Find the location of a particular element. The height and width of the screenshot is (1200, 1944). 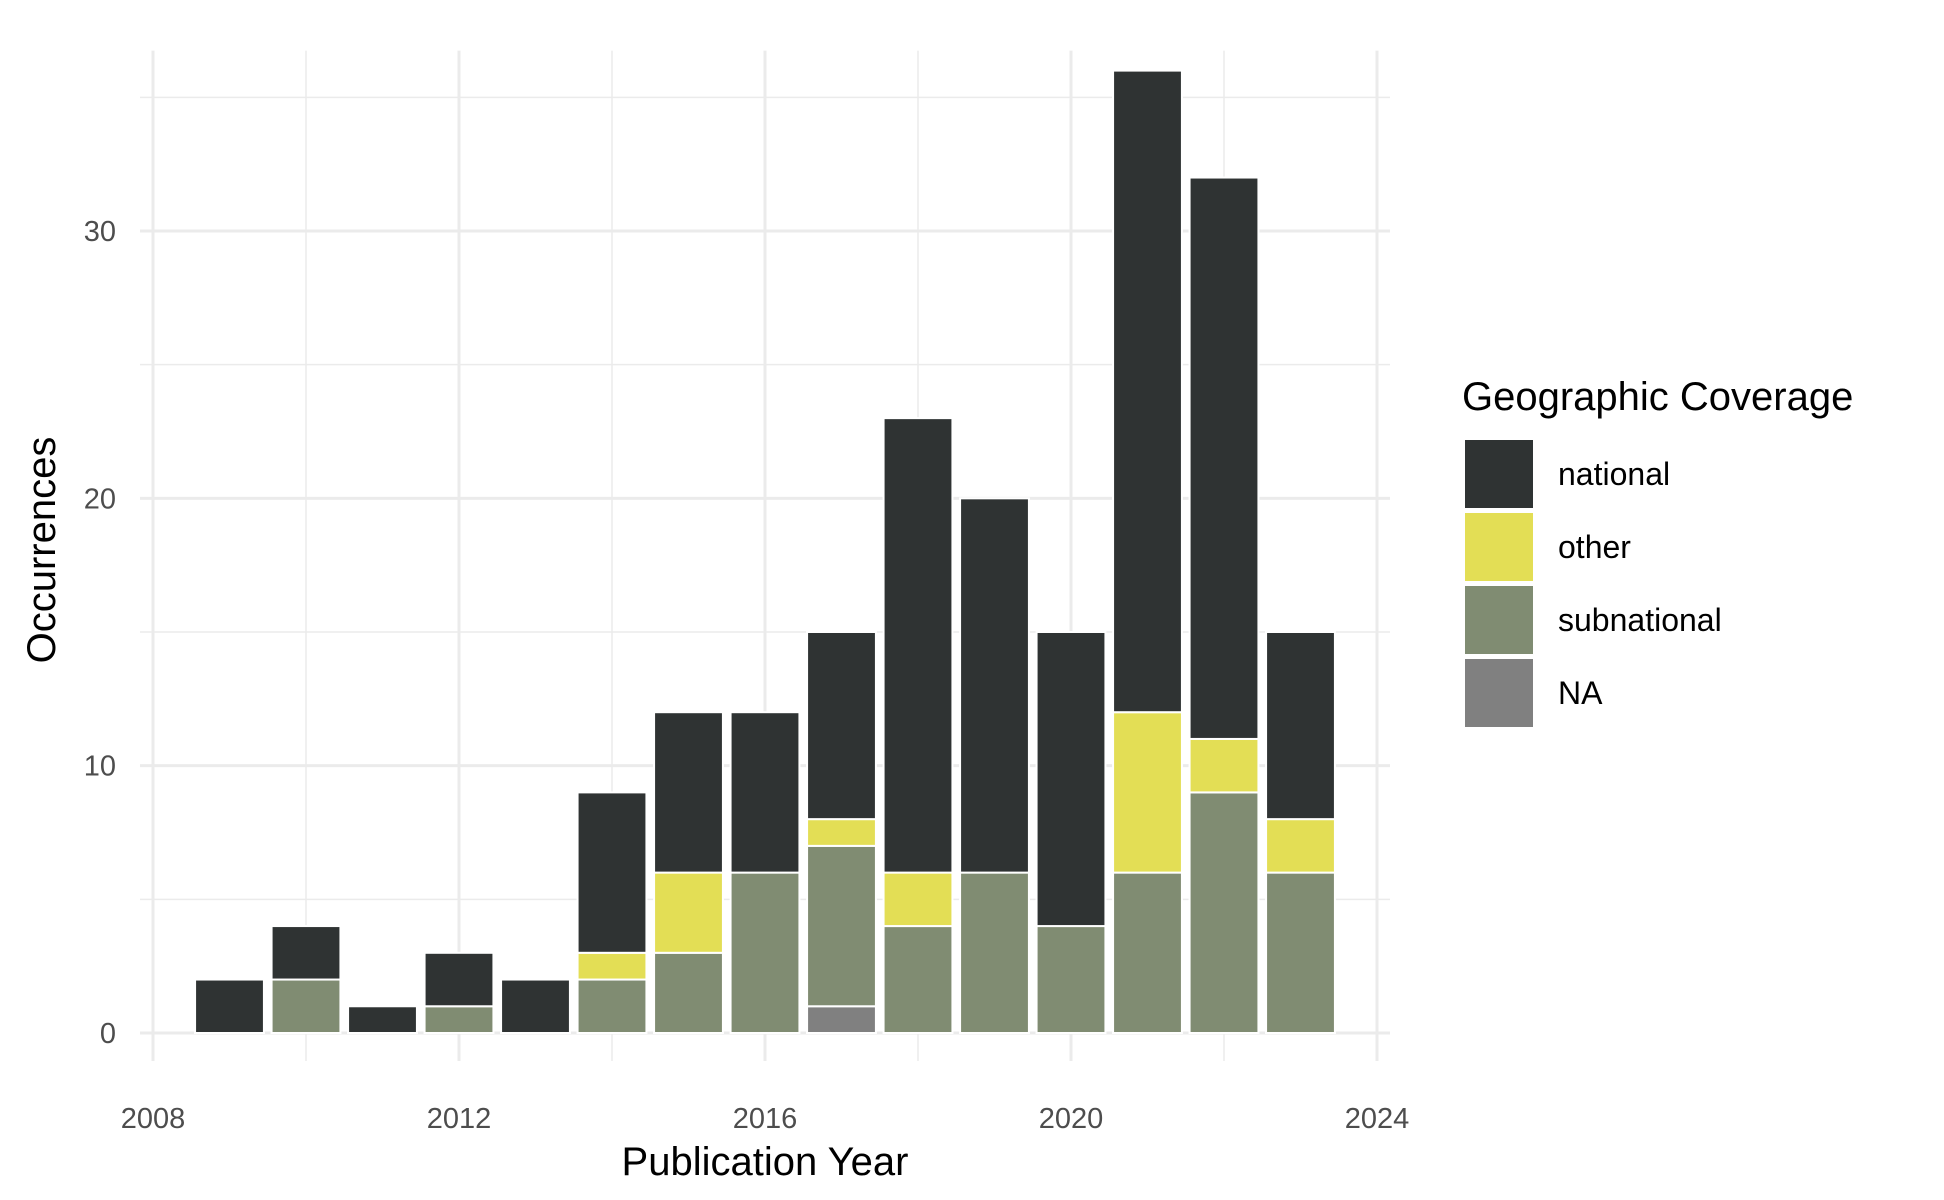

bar-2018-national is located at coordinates (918, 645).